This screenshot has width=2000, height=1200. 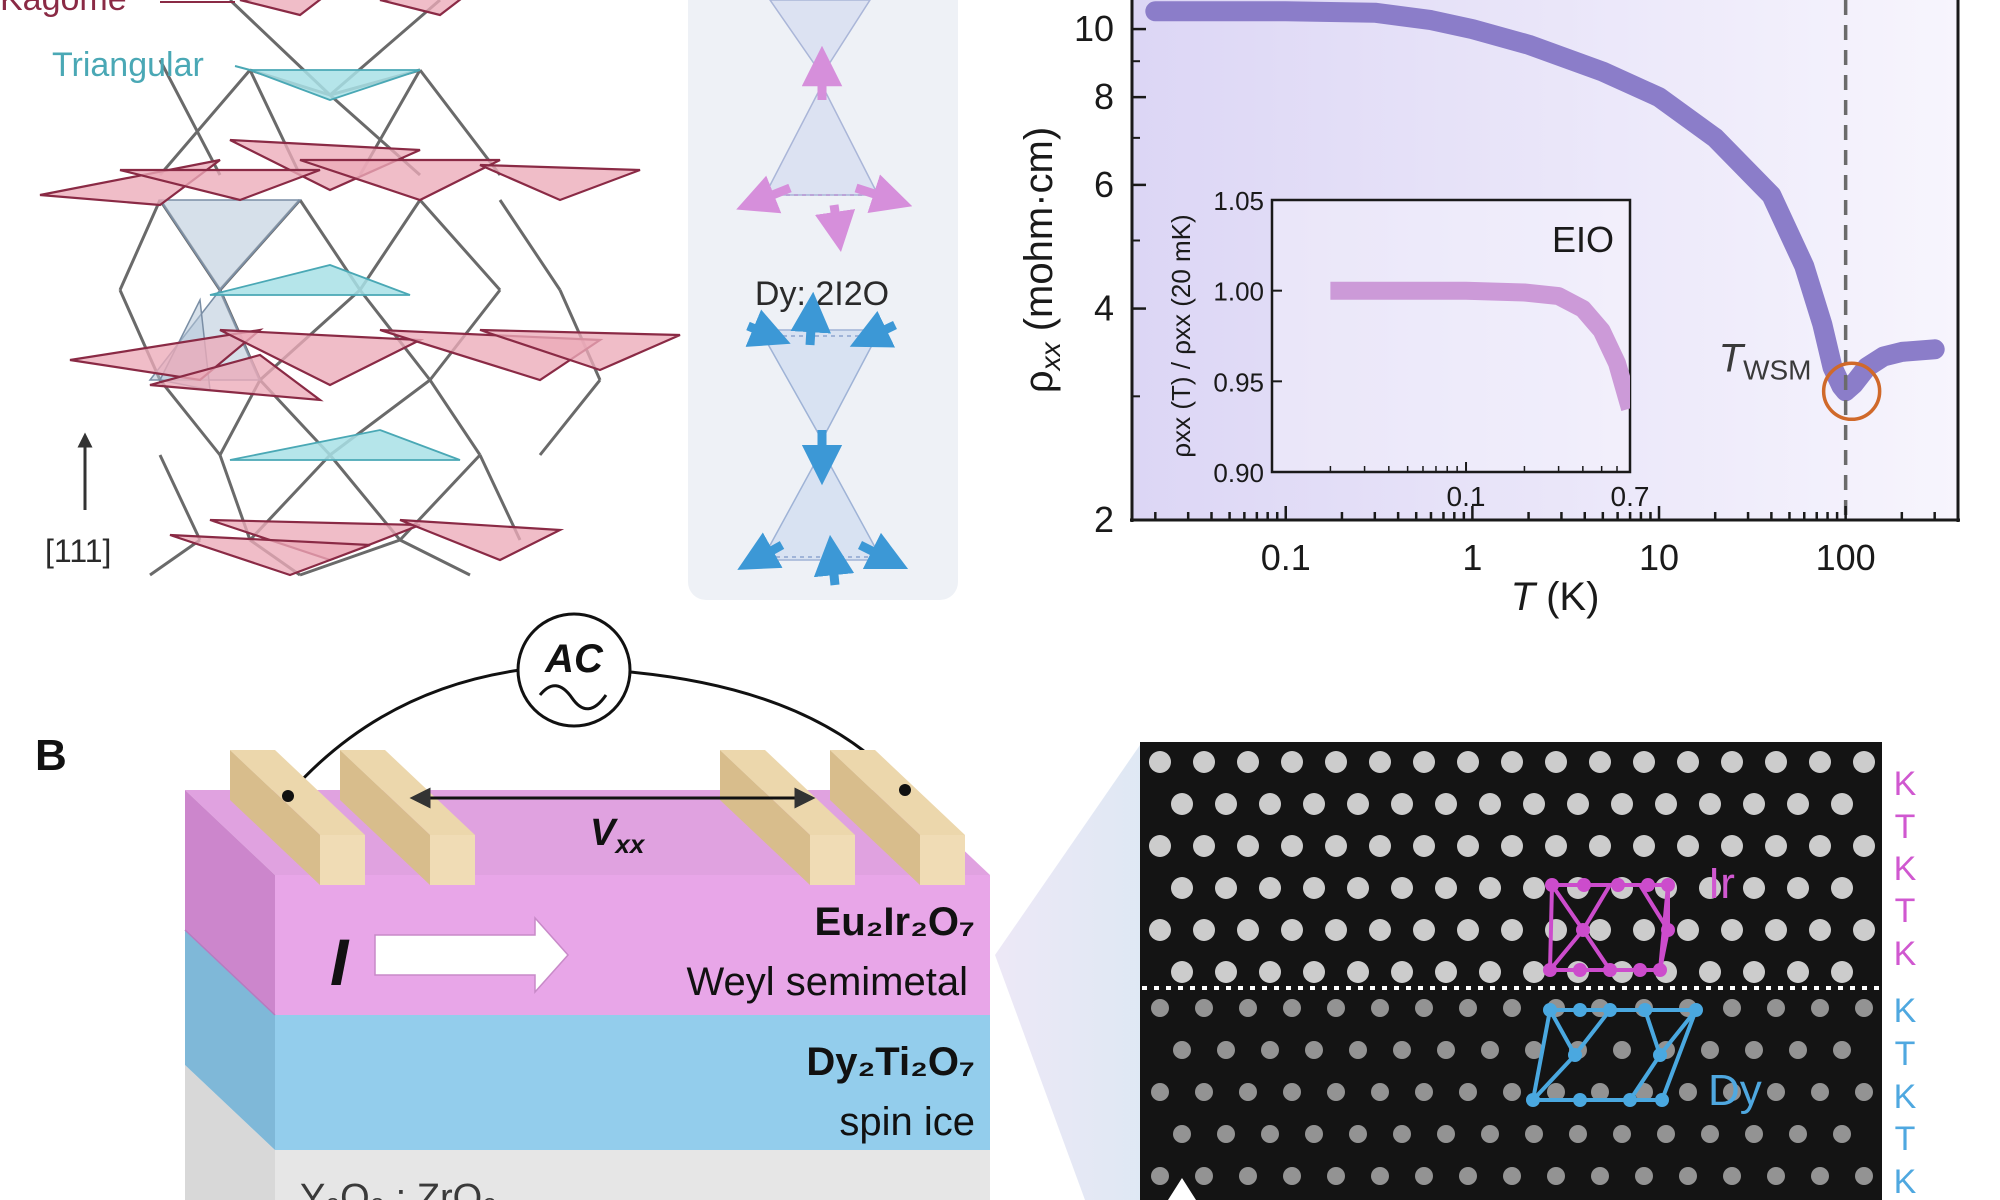 I want to click on contact-dot-right, so click(x=905, y=790).